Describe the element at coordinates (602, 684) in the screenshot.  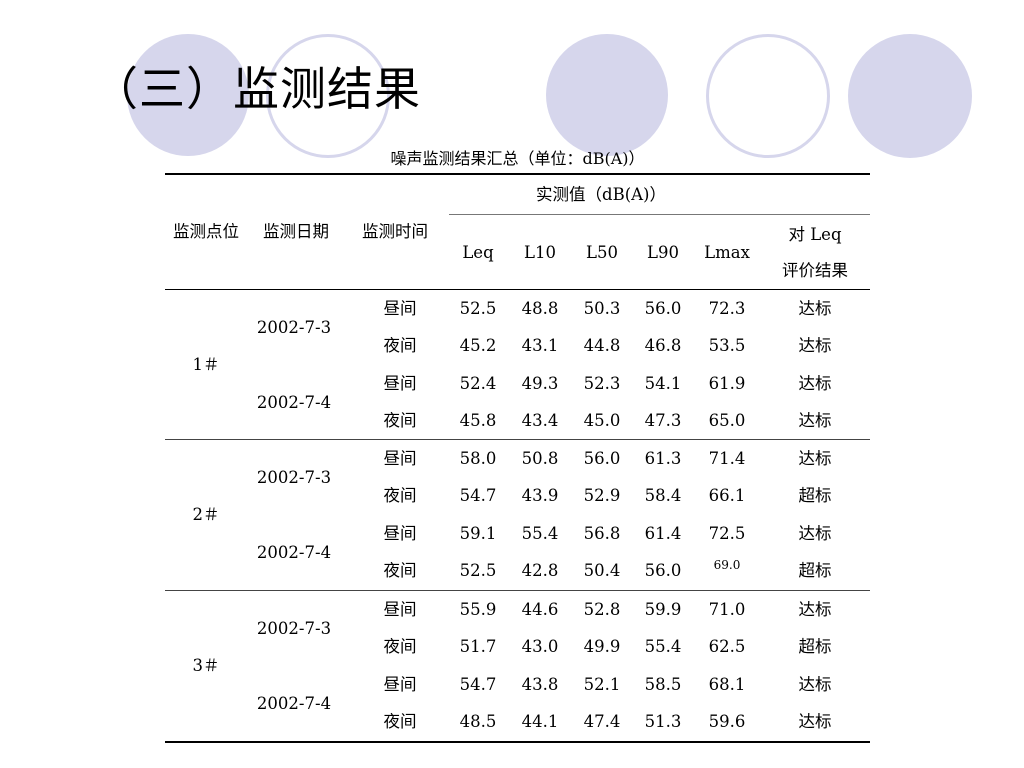
I see `cell-l50: 52.1` at that location.